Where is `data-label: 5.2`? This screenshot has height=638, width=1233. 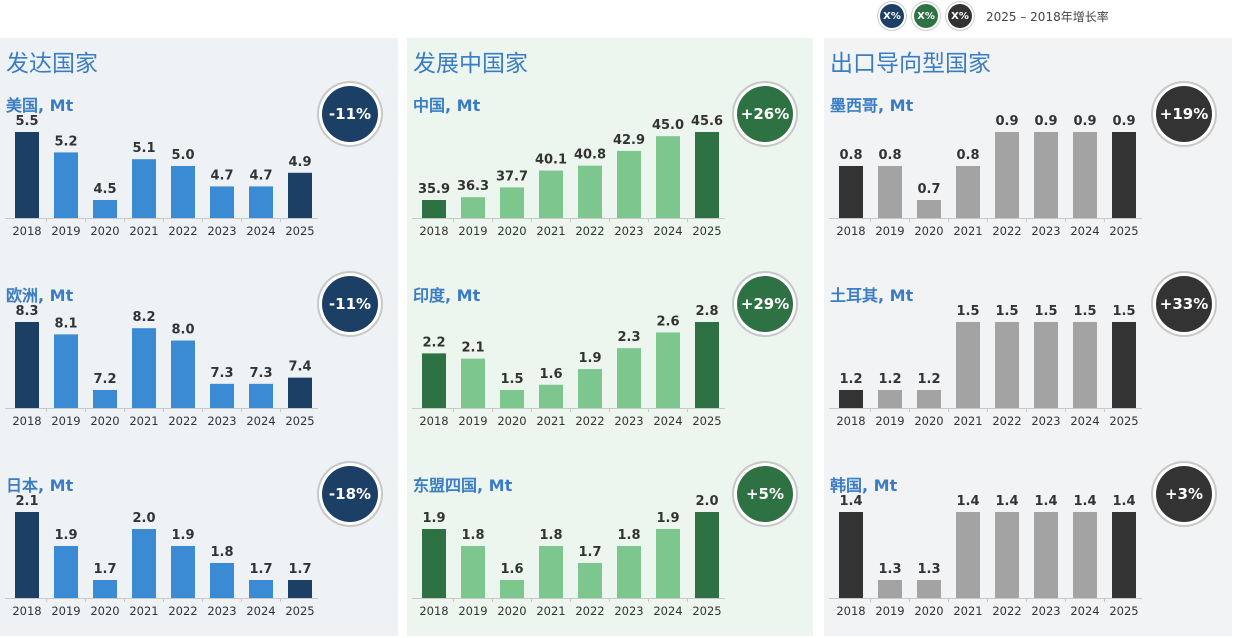 data-label: 5.2 is located at coordinates (65, 141).